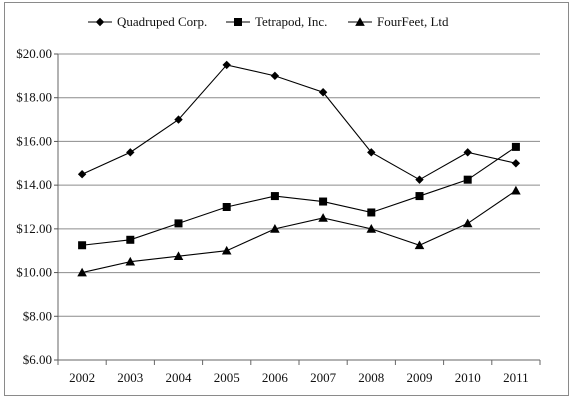  Describe the element at coordinates (162, 21) in the screenshot. I see `legend-label: Quadruped Corp.` at that location.